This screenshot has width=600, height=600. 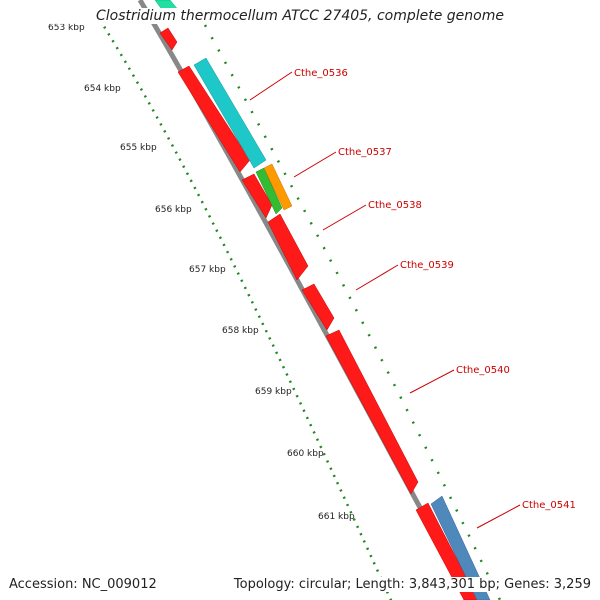 I want to click on gene-teal, so click(x=230, y=113).